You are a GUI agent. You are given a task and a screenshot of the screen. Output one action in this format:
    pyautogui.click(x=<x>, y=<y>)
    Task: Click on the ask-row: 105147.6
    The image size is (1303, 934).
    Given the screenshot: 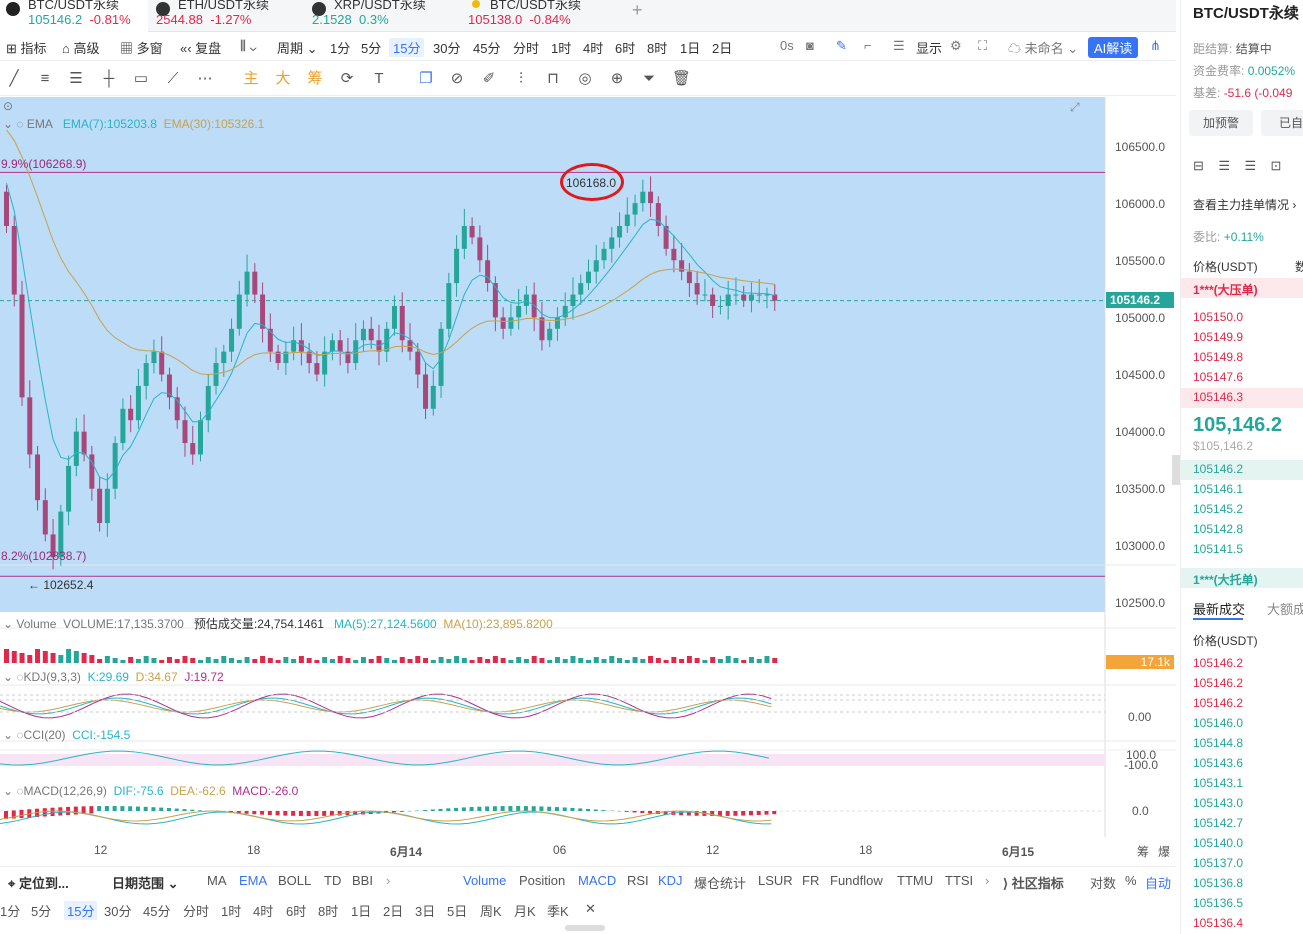 What is the action you would take?
    pyautogui.click(x=1218, y=377)
    